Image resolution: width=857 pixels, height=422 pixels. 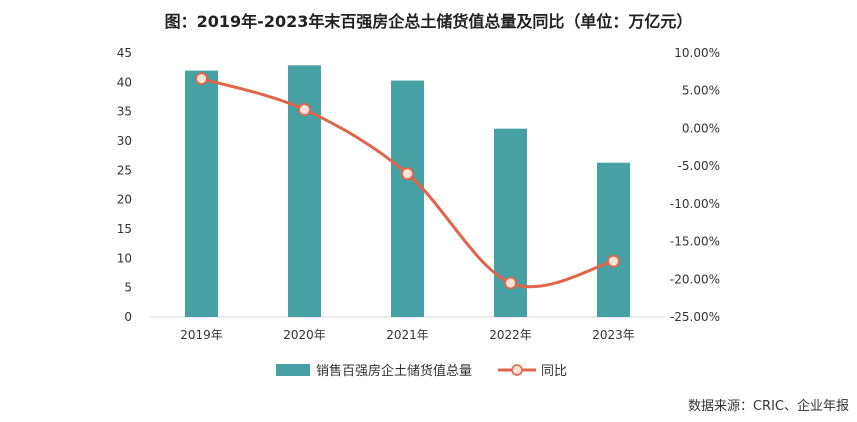 What do you see at coordinates (128, 288) in the screenshot?
I see `left-tick-label: 5` at bounding box center [128, 288].